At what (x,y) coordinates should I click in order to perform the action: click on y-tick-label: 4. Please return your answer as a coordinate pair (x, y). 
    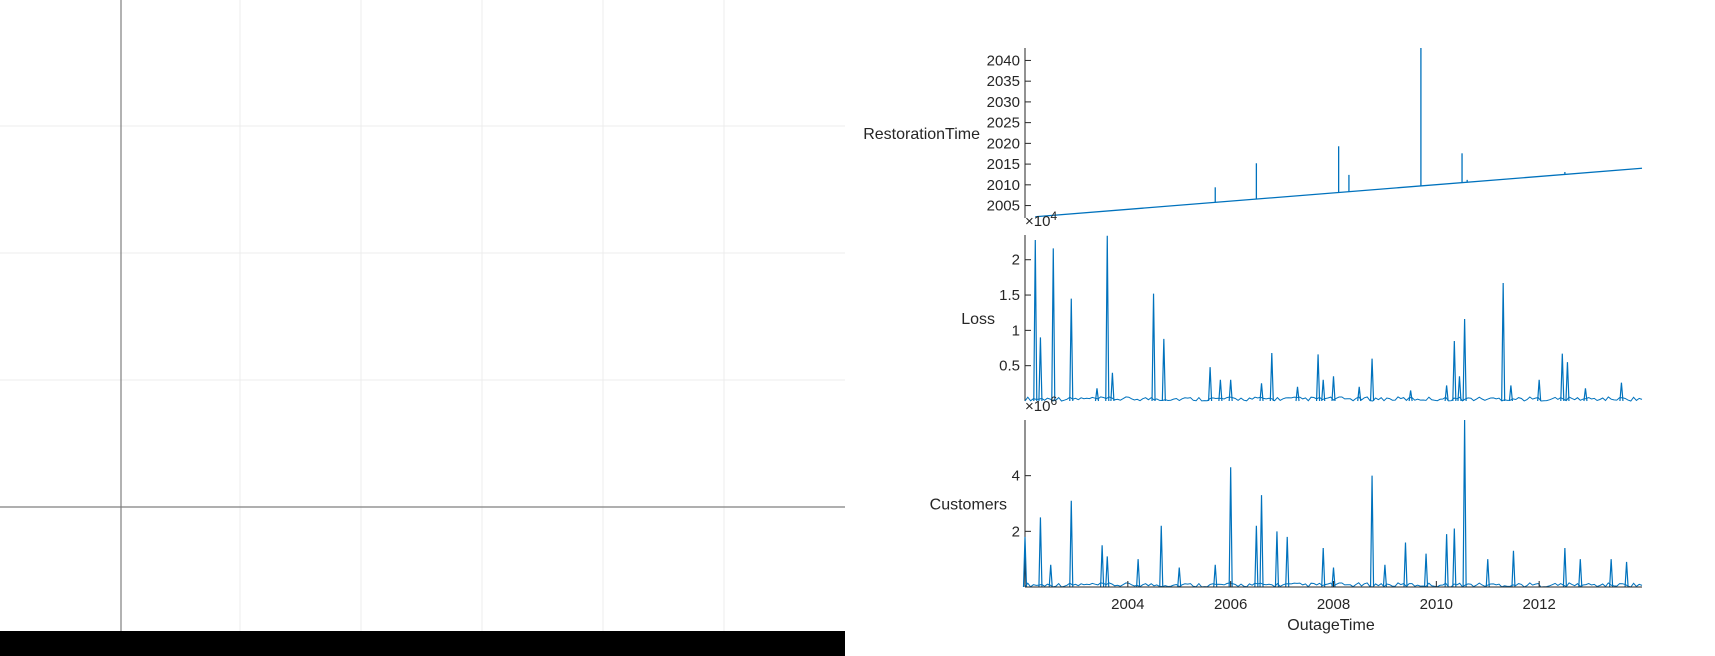
    Looking at the image, I should click on (1016, 476).